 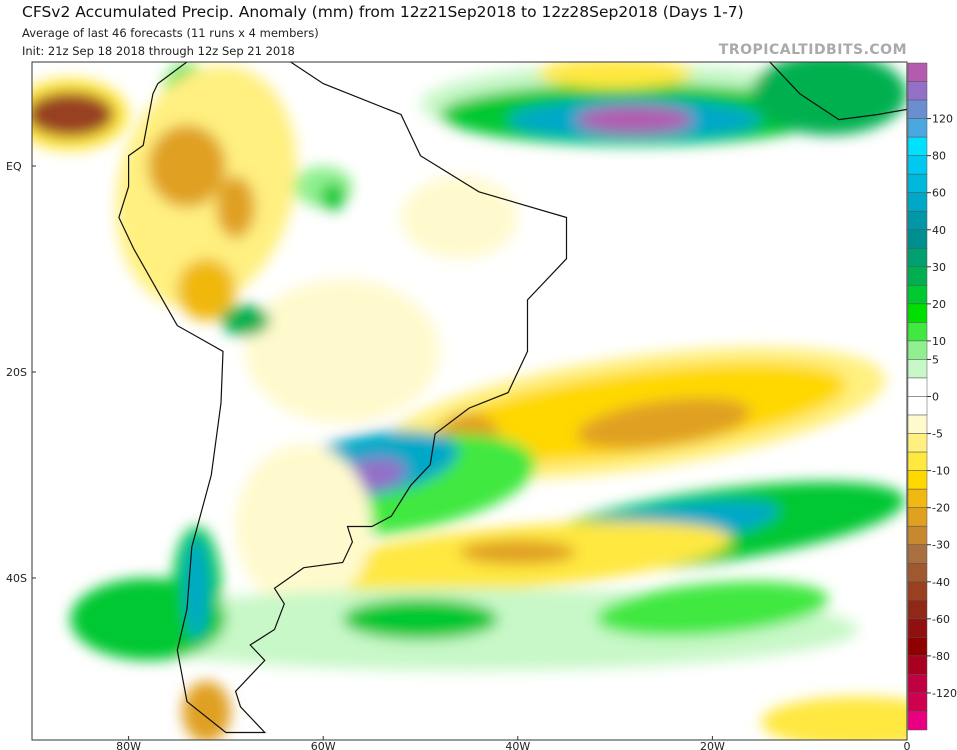 I want to click on brand-watermark: TROPICALTIDBITS.COM, so click(x=812, y=50).